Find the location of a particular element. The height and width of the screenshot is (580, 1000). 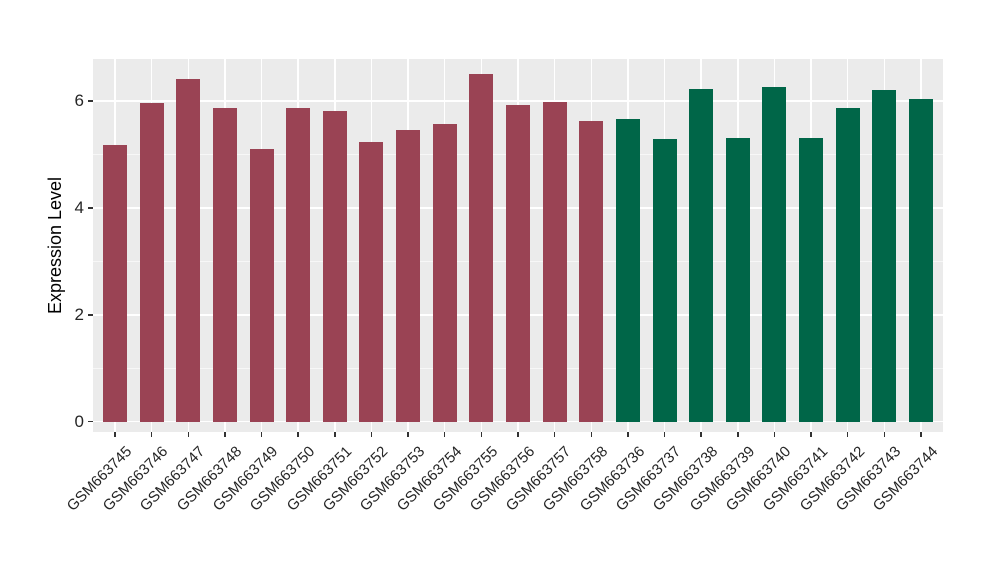

y-axis-title-box: Expression Level is located at coordinates (56, 245).